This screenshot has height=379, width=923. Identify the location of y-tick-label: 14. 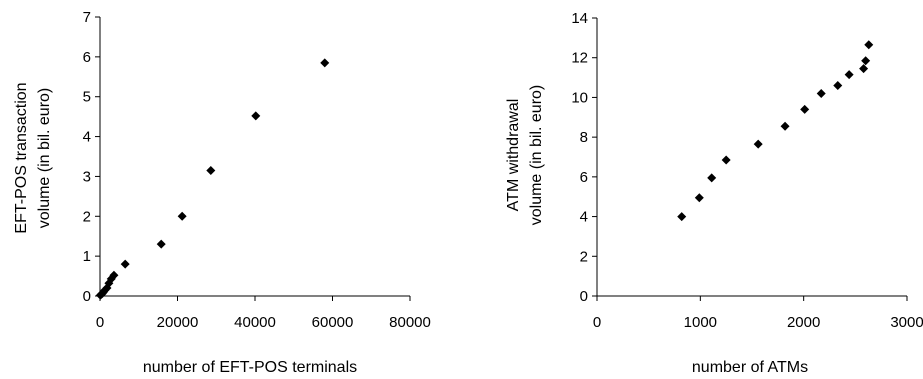
(579, 18).